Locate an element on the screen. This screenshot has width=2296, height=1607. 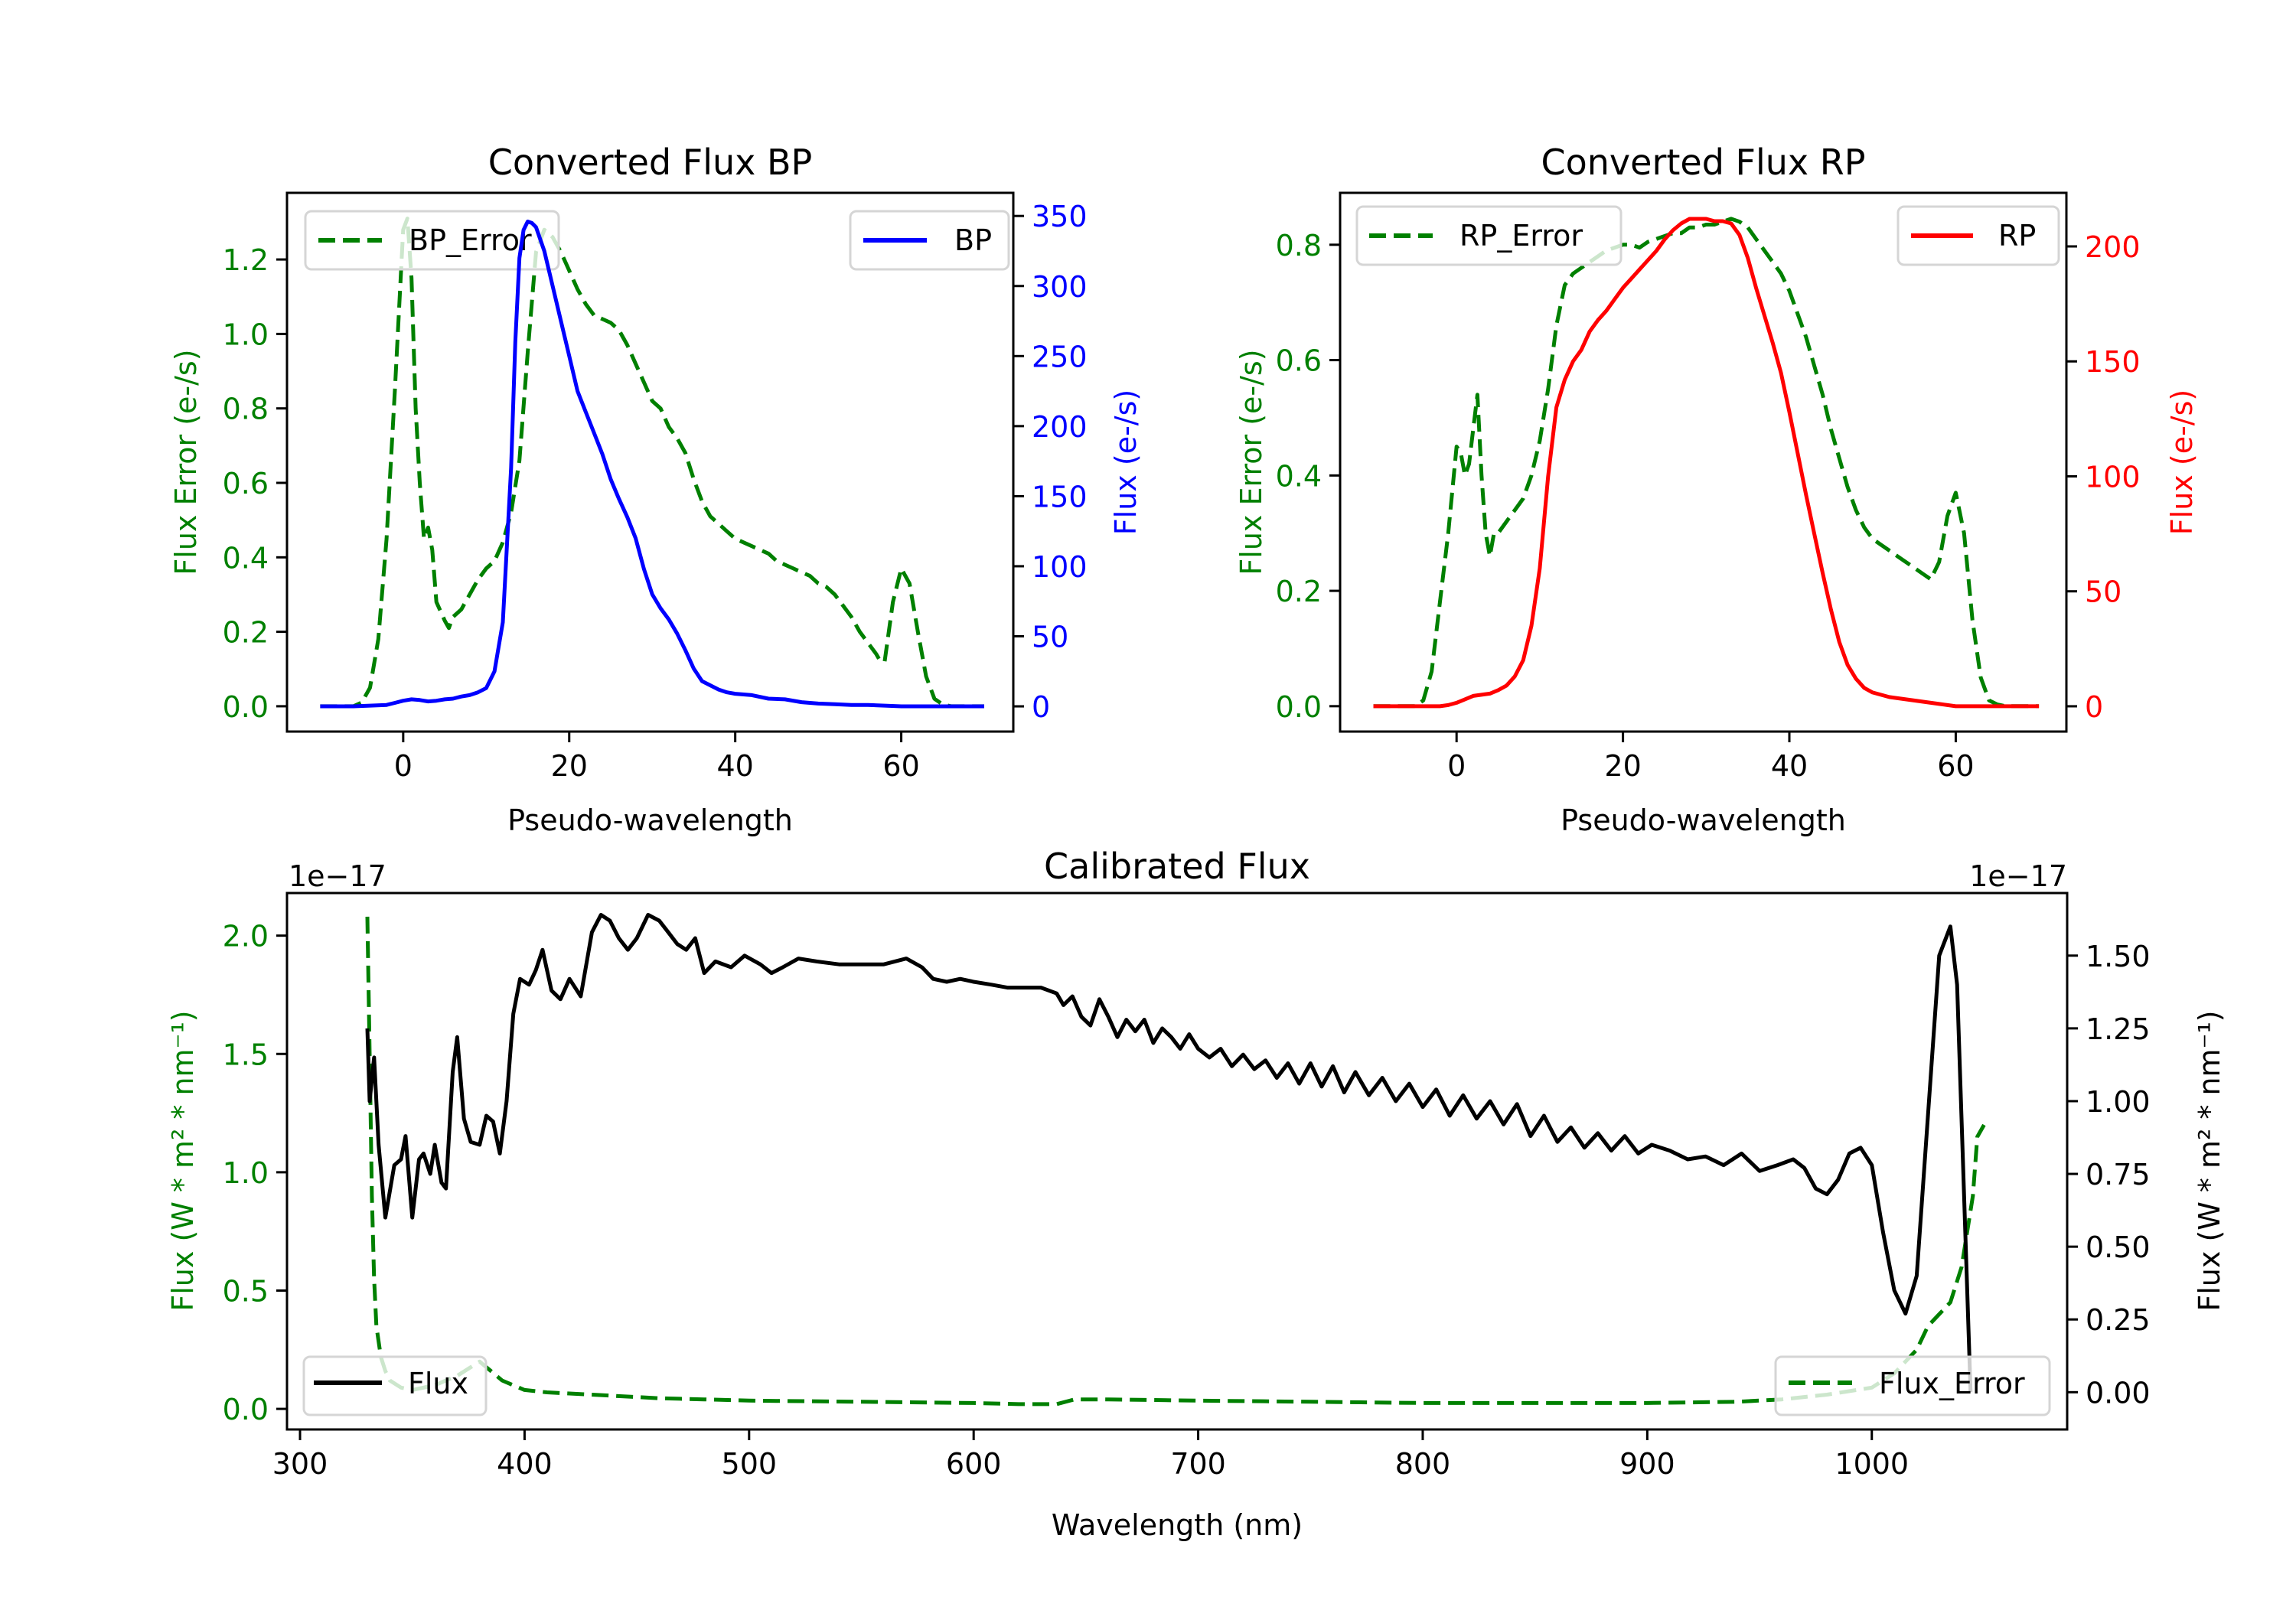
series-line-bp is located at coordinates (652, 464).